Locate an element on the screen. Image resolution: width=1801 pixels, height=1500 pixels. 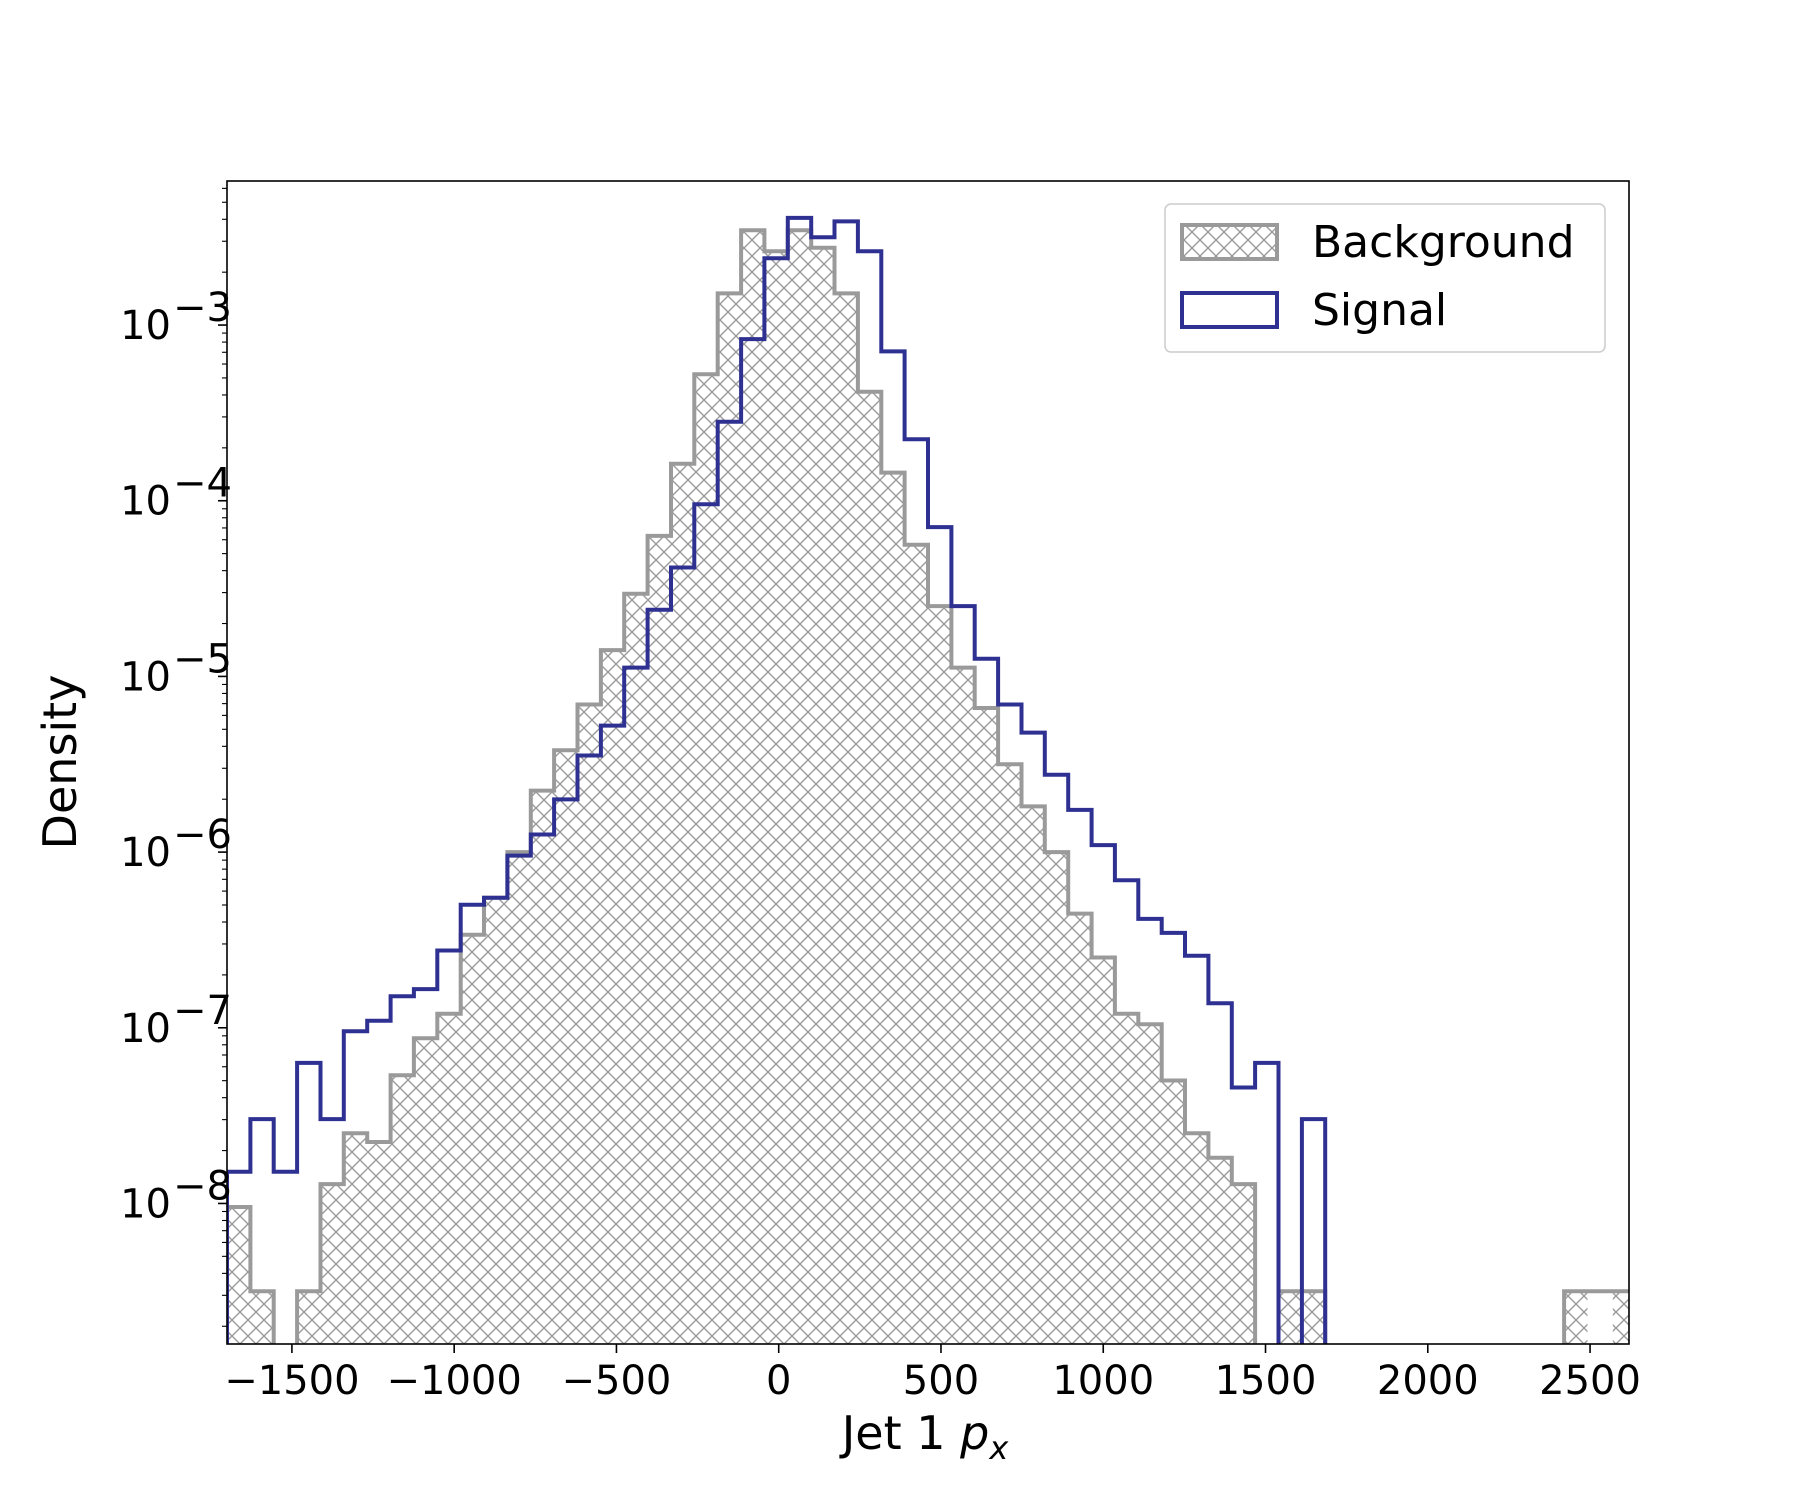
y-tick-label-exponent: −4 is located at coordinates (202, 484).